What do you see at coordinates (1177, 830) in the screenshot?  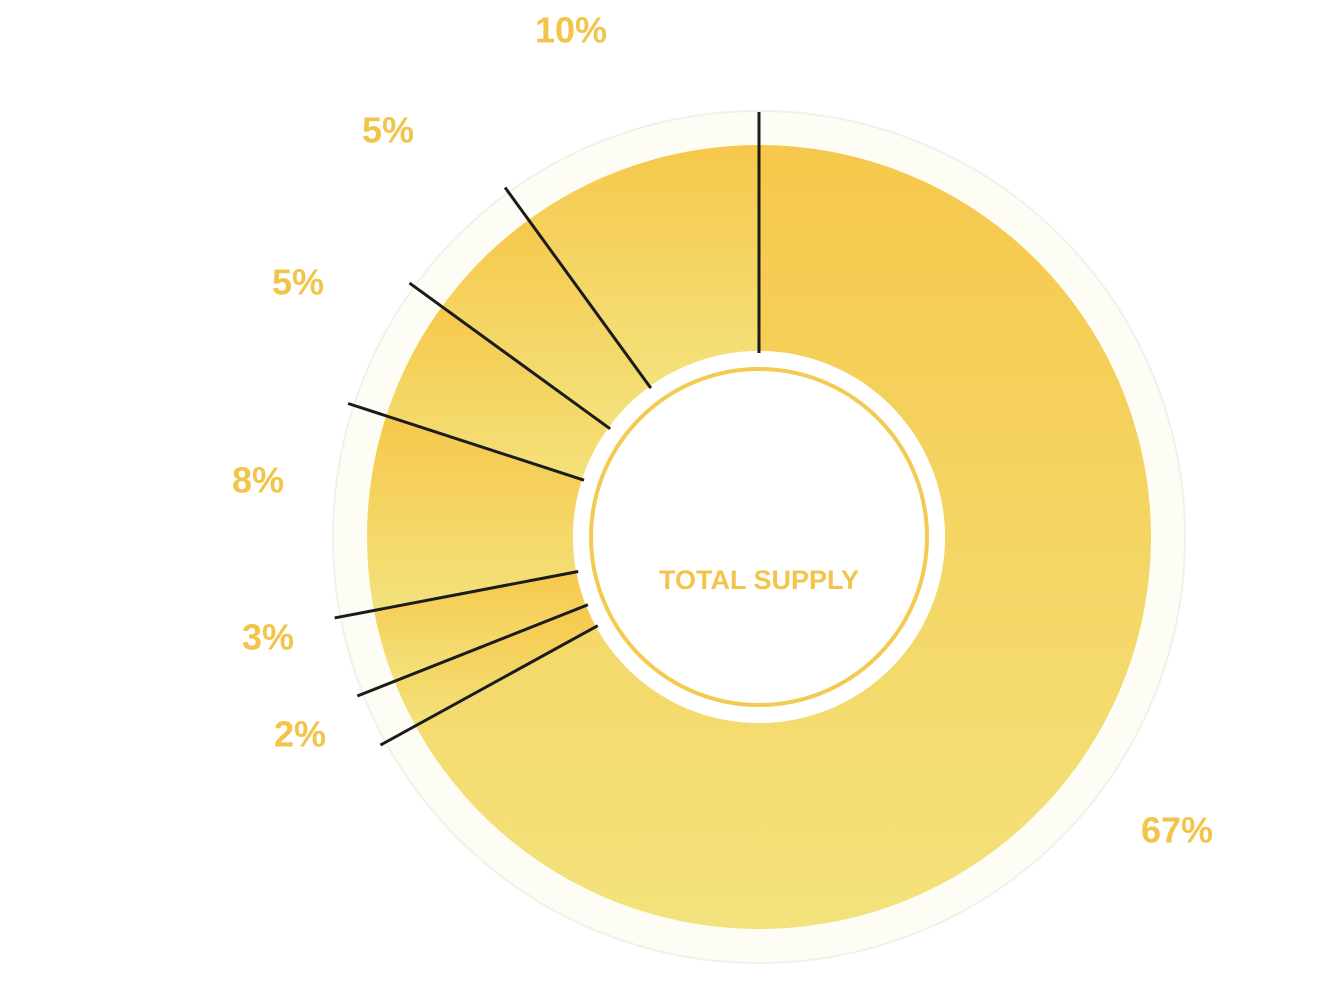 I see `value-label: 67%` at bounding box center [1177, 830].